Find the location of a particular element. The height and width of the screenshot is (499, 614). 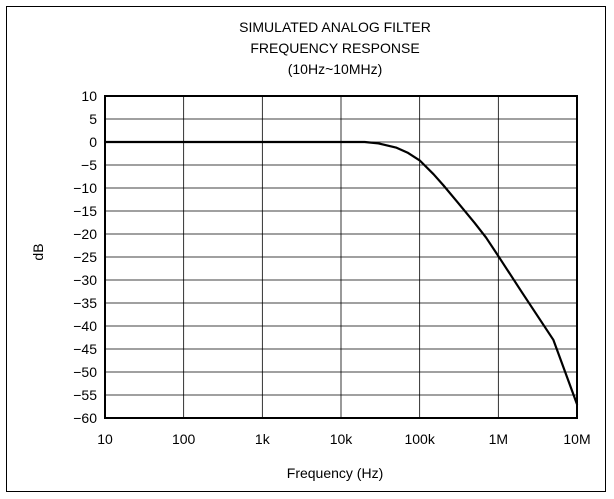

y-tick-label: −5 is located at coordinates (89, 165).